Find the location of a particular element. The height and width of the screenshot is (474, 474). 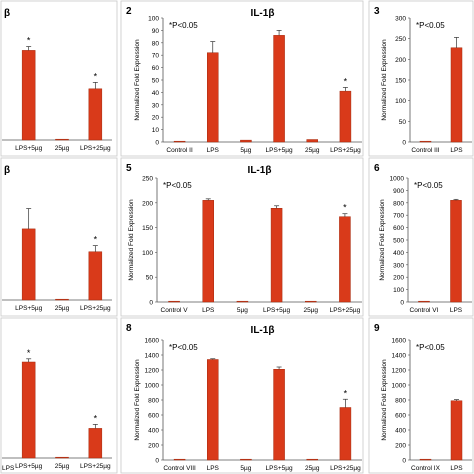

chart-panel-cL3: LPS * LPS+5µg 25µg * LPS+25µg is located at coordinates (59, 395).